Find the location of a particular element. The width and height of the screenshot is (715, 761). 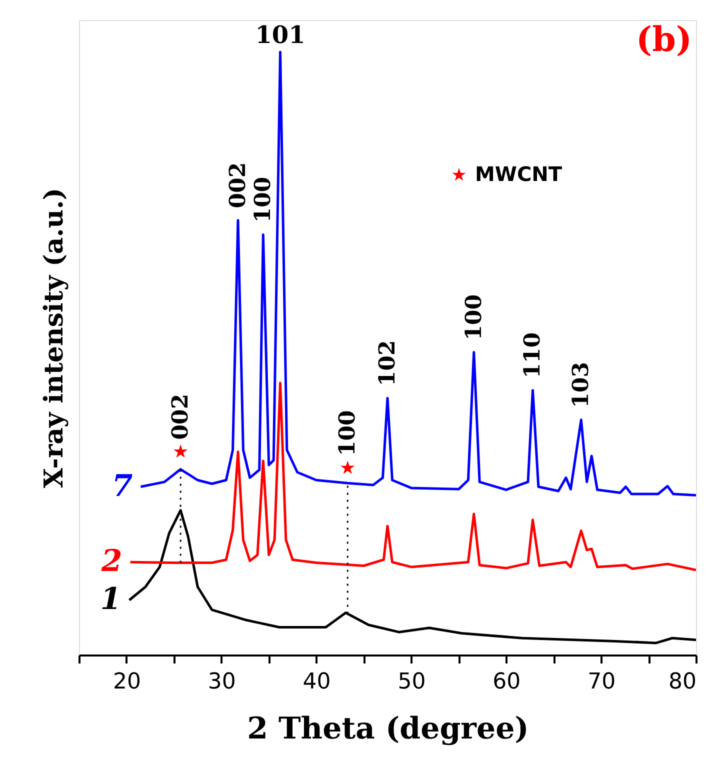

x-tick-label: 20 is located at coordinates (126, 682).